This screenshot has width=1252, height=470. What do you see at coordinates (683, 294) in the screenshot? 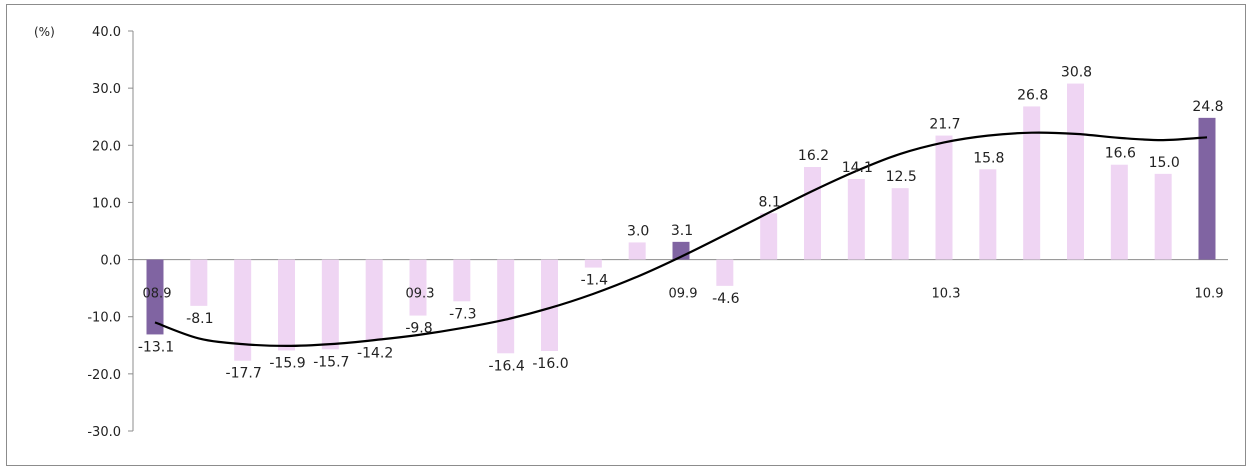
I see `x-tick-label: 09.9` at bounding box center [683, 294].